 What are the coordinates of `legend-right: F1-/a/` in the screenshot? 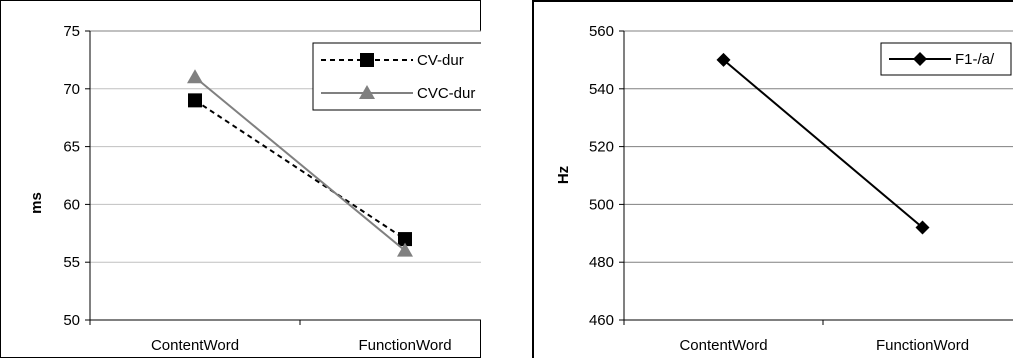 It's located at (946, 59).